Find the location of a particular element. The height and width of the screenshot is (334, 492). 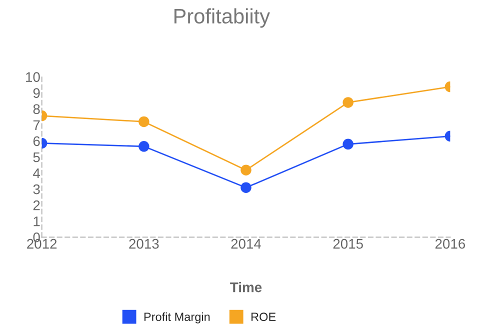

legend-label: Profit Margin is located at coordinates (177, 318).